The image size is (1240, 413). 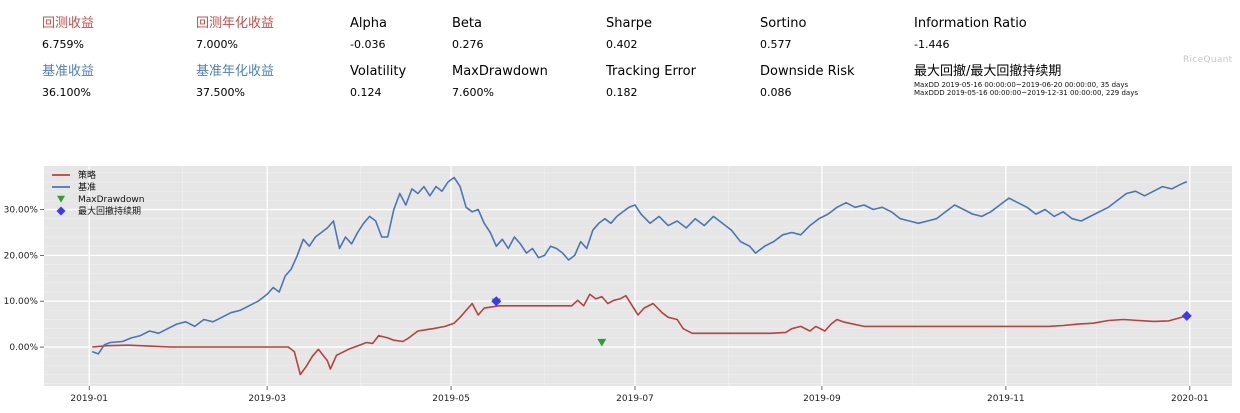 What do you see at coordinates (217, 44) in the screenshot?
I see `metric-value: 7.000%` at bounding box center [217, 44].